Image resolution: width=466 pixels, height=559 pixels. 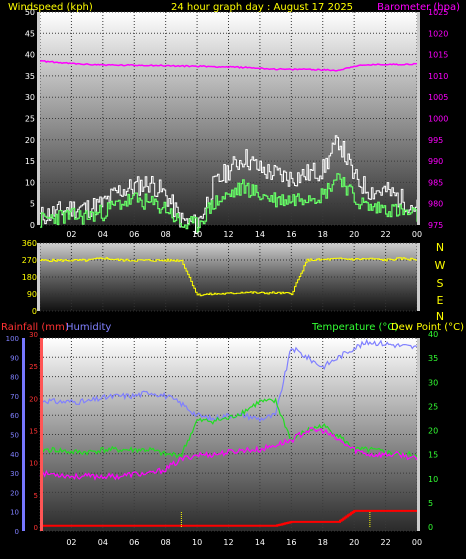 What do you see at coordinates (433, 406) in the screenshot?
I see `temp-tick-label: 25` at bounding box center [433, 406].